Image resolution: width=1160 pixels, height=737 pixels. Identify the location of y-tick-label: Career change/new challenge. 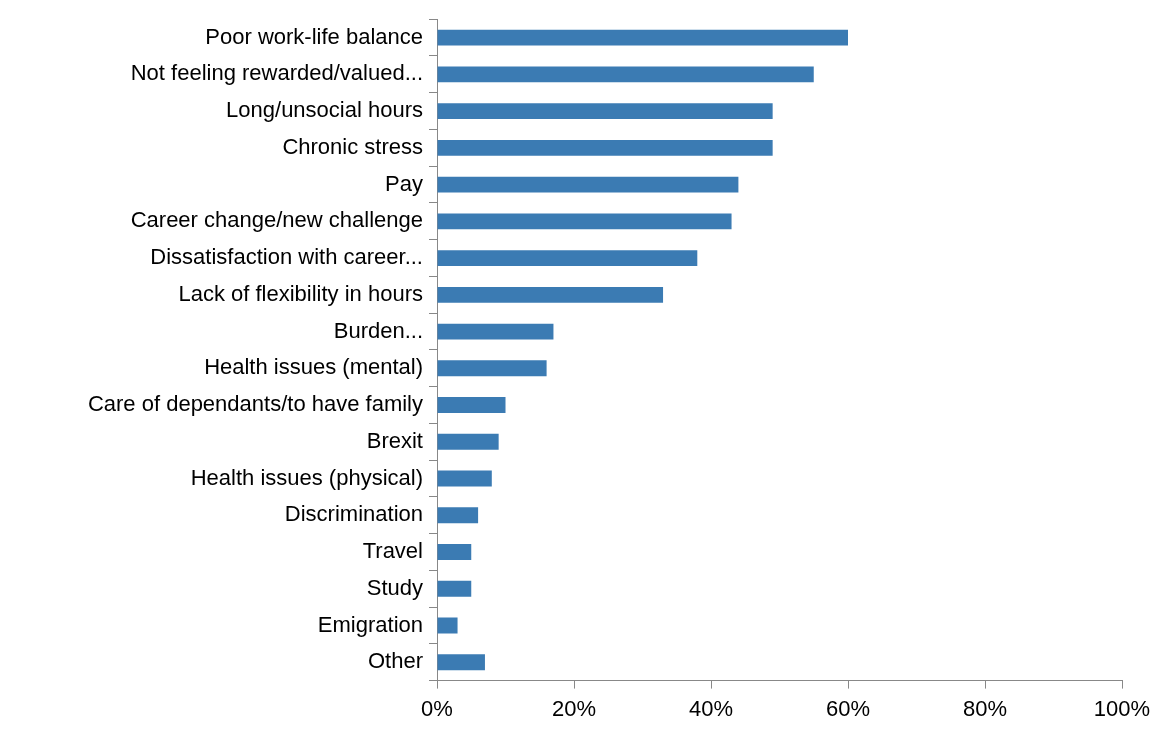
(276, 220).